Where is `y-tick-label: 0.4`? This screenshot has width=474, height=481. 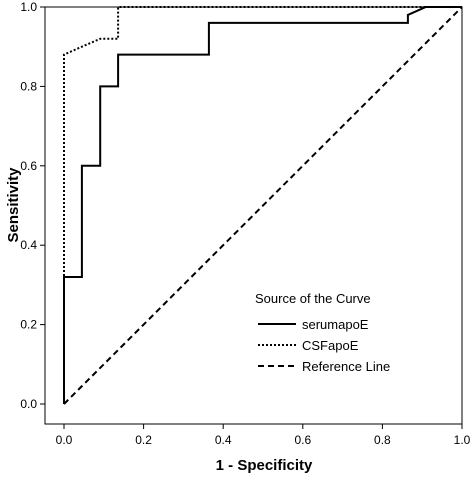 y-tick-label: 0.4 is located at coordinates (28, 245).